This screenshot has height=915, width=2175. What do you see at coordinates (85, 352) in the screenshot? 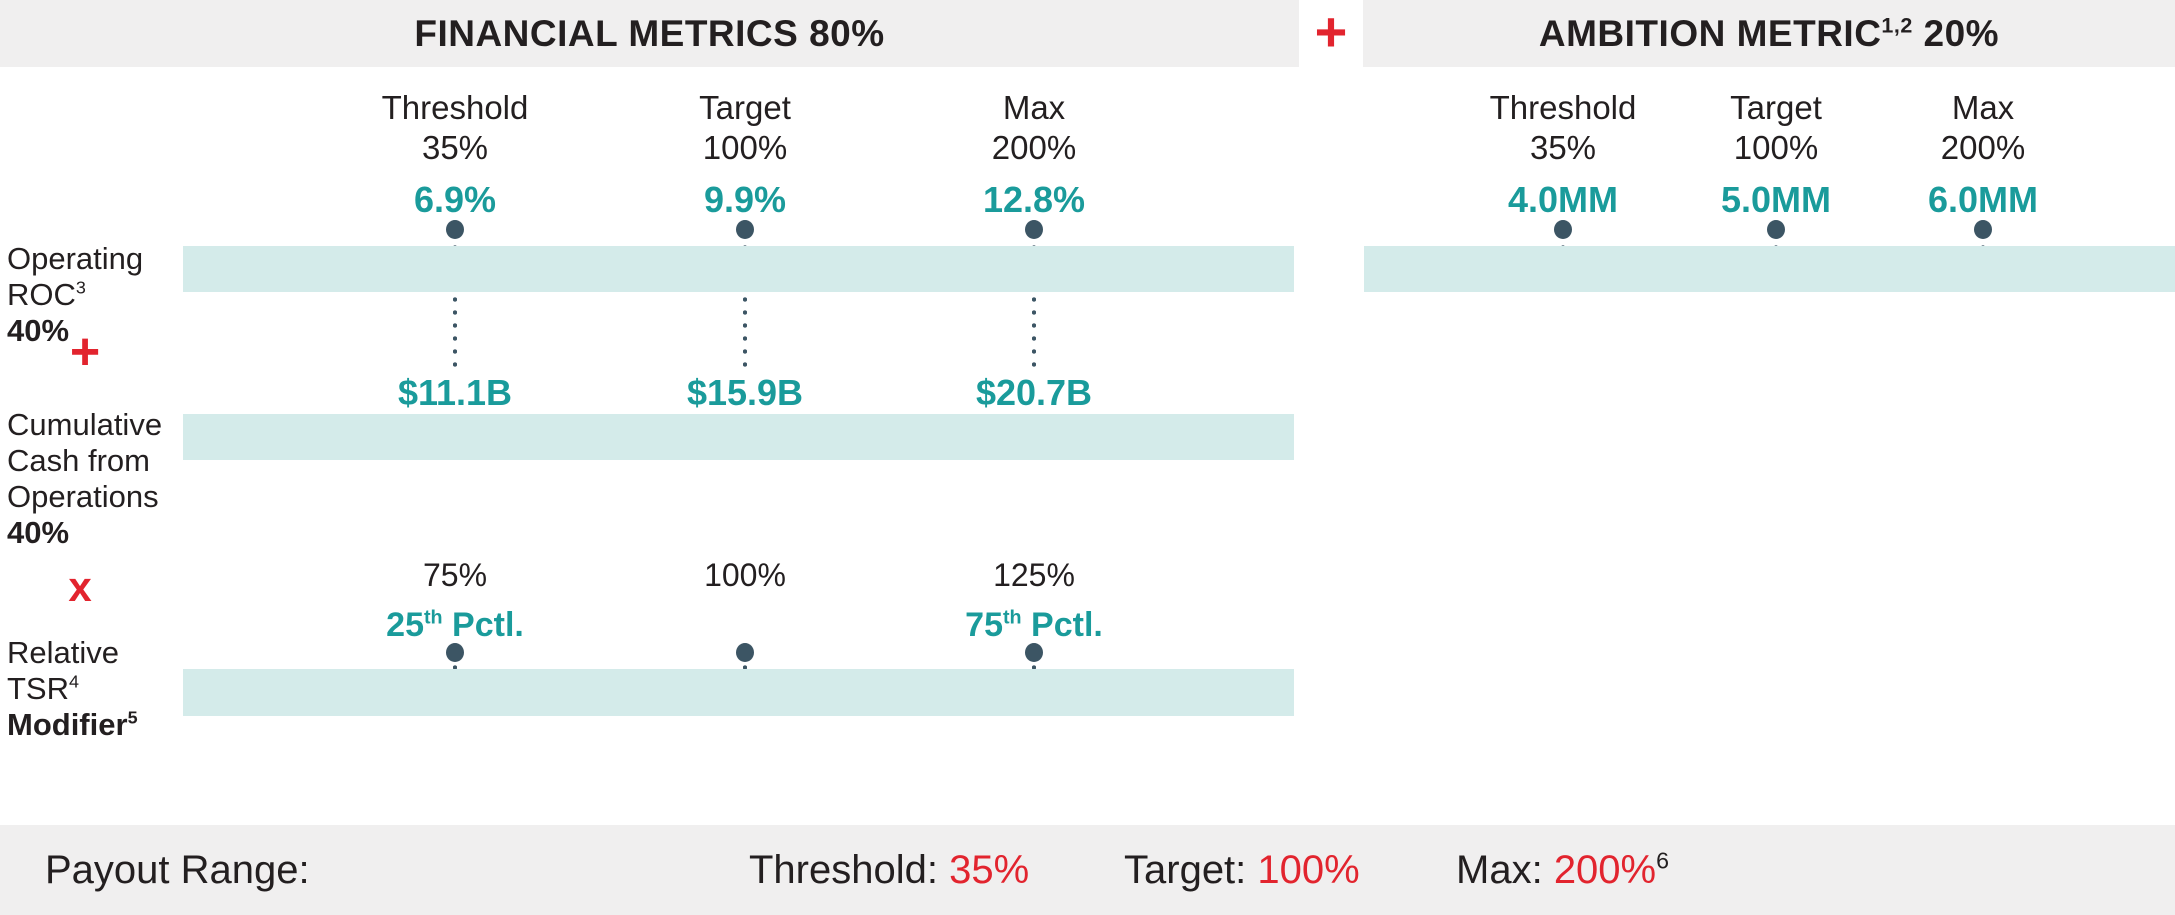
I see `operator-plus-icon: +` at bounding box center [85, 352].